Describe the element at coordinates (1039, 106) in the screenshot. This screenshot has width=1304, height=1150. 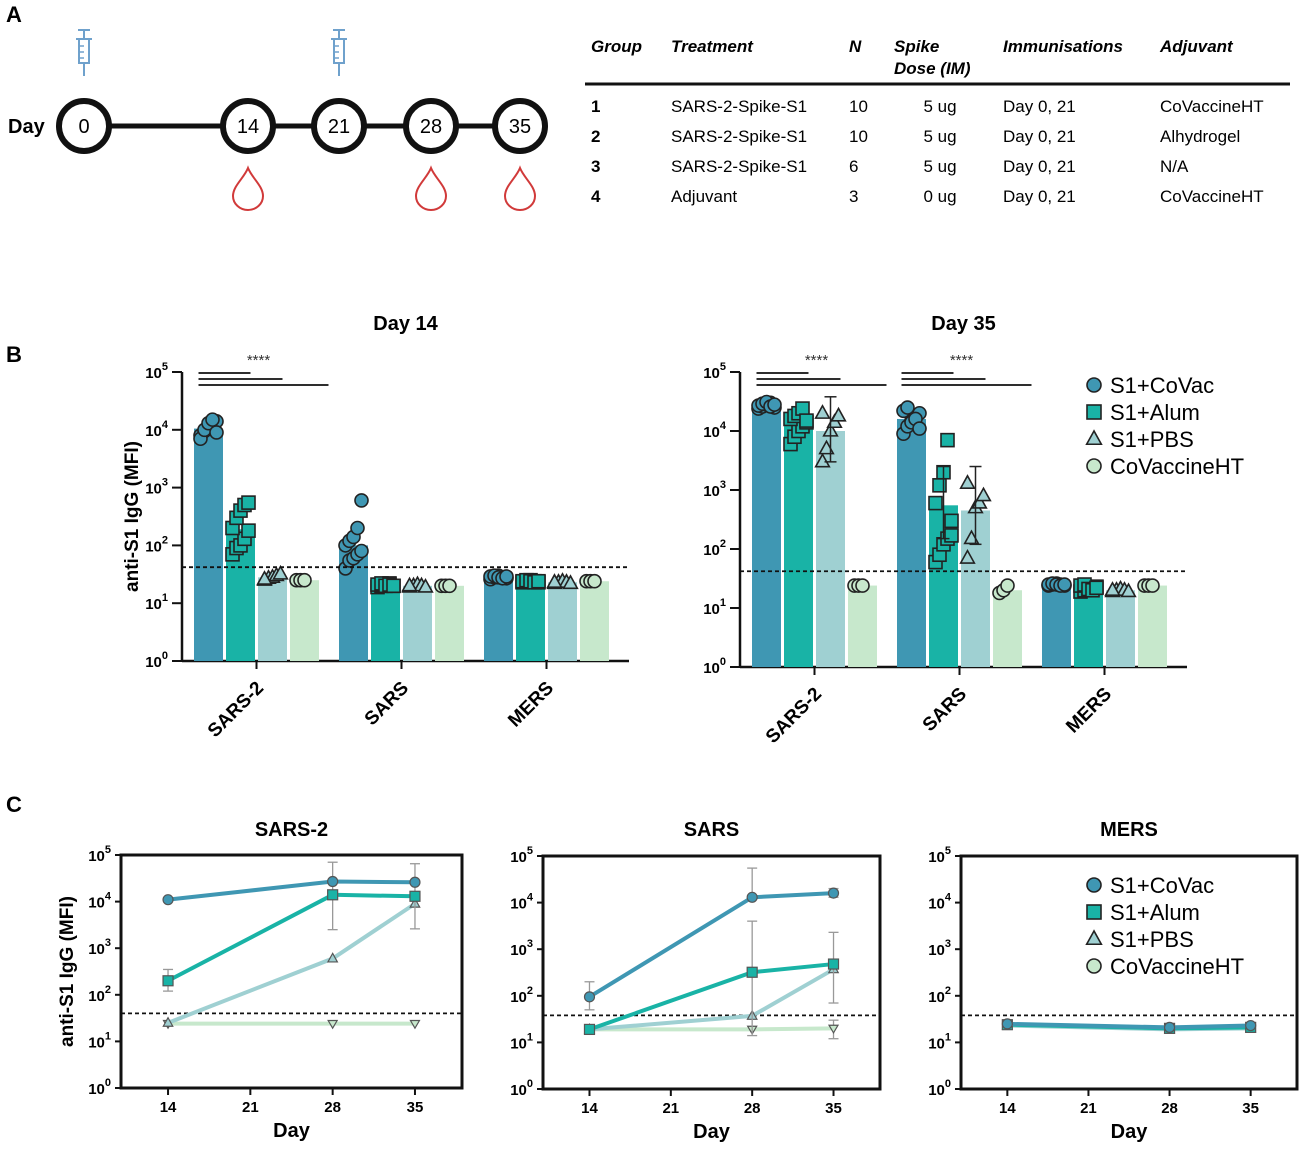
I see `table-cell: Day 0, 21` at that location.